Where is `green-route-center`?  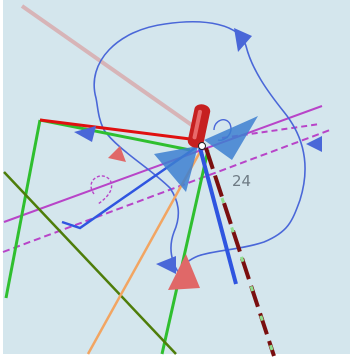
green-route-center is located at coordinates (185, 252).